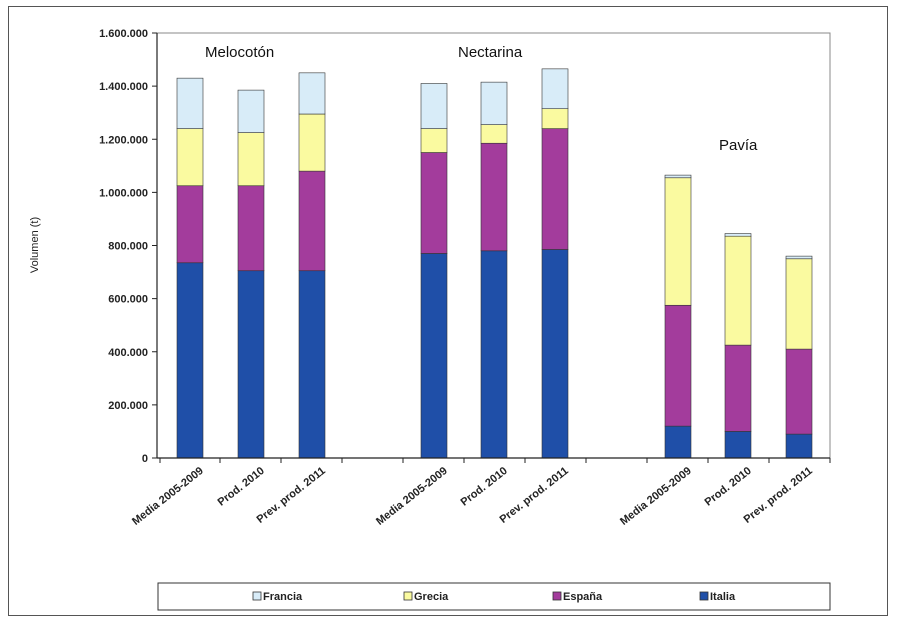 The image size is (899, 623). I want to click on x-category-label-0: Media 2005-2009, so click(168, 496).